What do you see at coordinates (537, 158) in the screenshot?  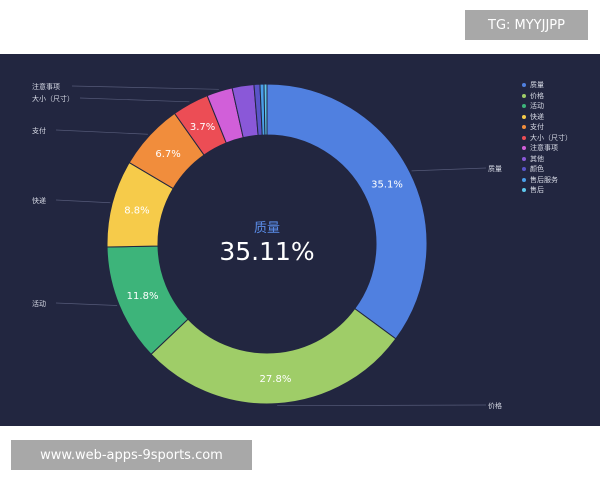 I see `legend-label: 其他` at bounding box center [537, 158].